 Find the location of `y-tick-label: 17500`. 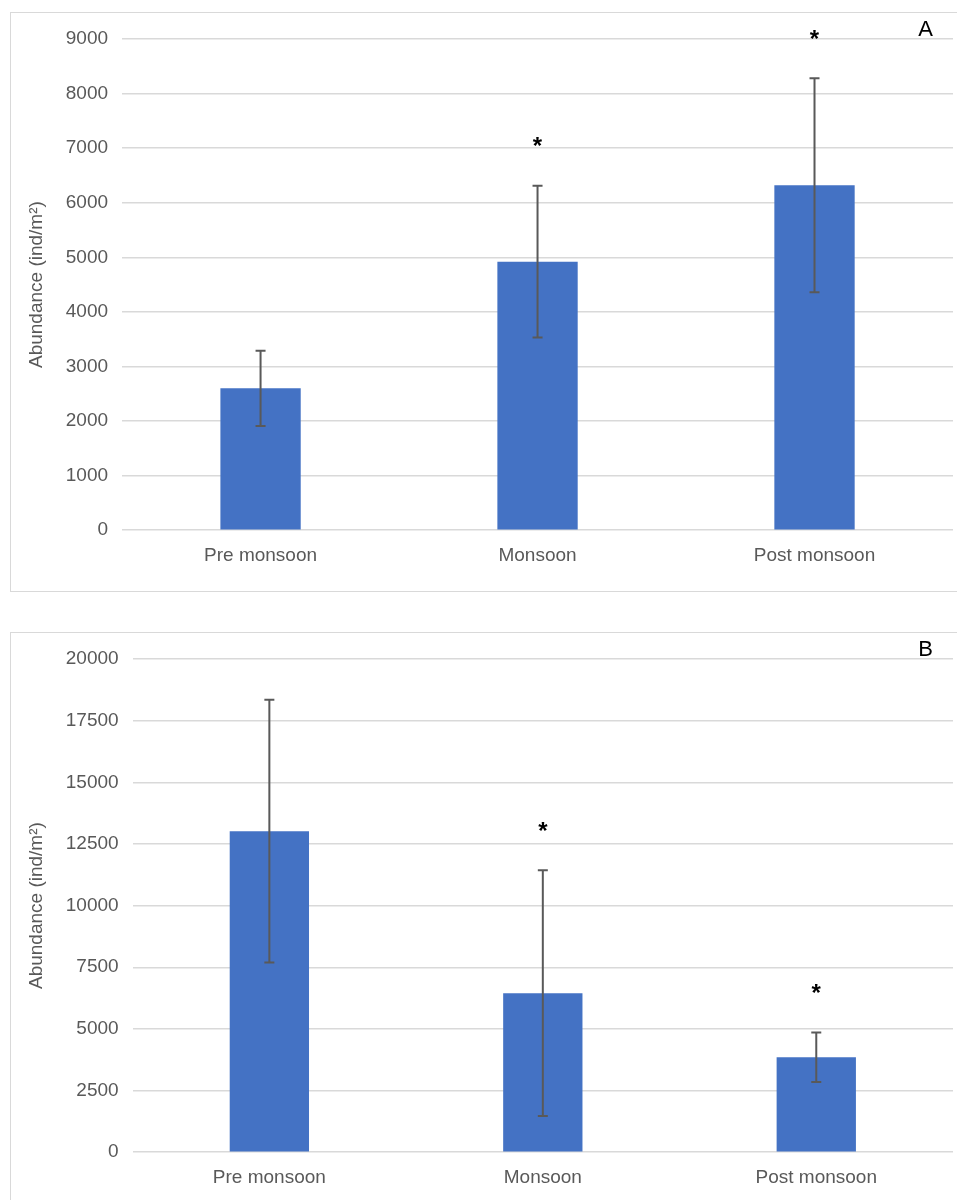

y-tick-label: 17500 is located at coordinates (92, 719).